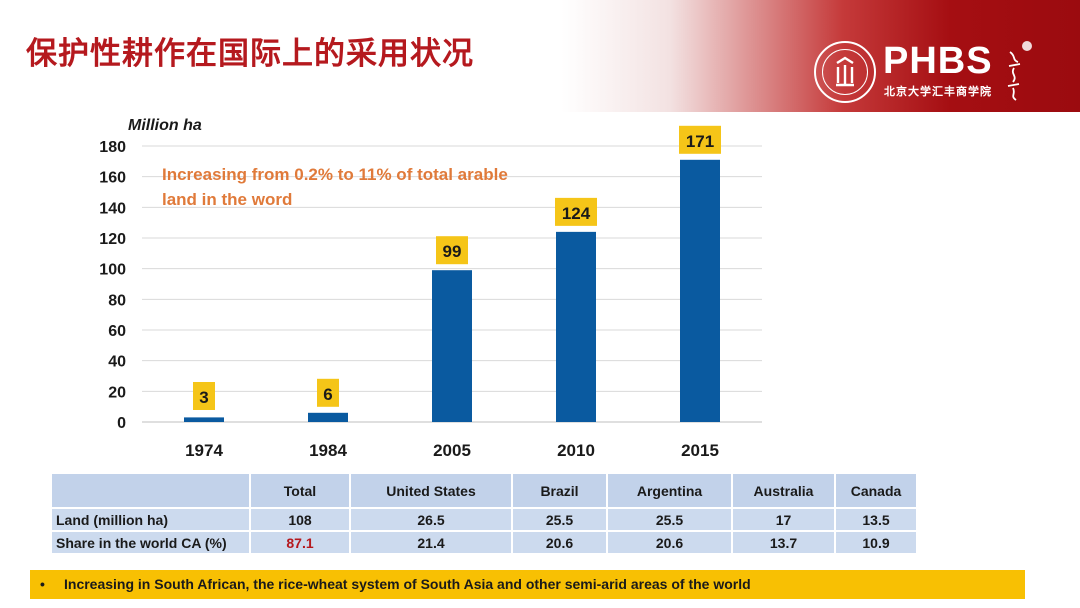  Describe the element at coordinates (300, 542) in the screenshot. I see `table-cell-highlight: 87.1` at that location.